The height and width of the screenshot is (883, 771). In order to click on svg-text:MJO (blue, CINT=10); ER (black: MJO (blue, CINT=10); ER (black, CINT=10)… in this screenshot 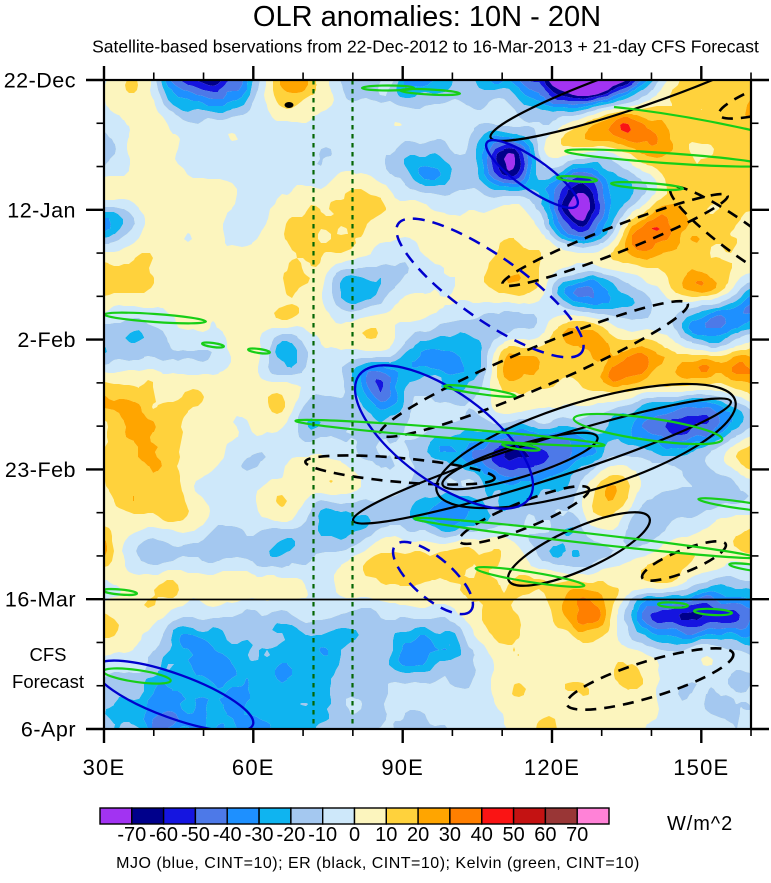, I will do `click(378, 863)`.